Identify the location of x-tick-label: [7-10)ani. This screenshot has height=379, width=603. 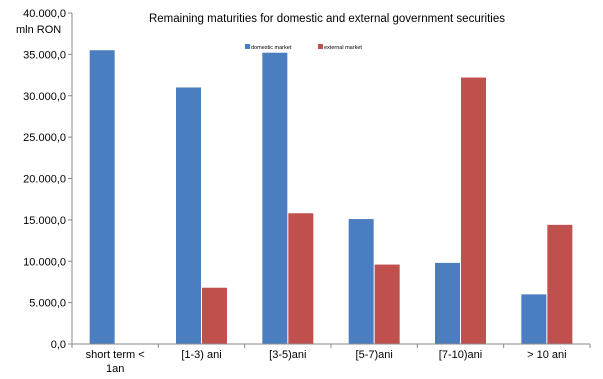
(460, 355).